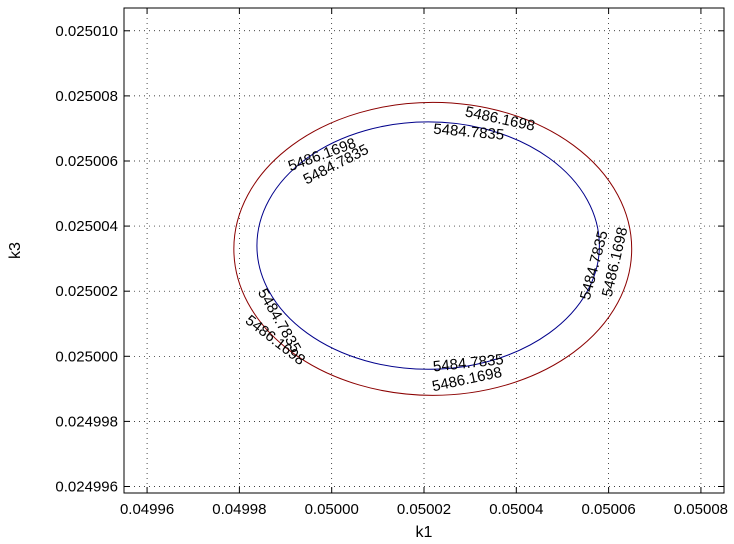  Describe the element at coordinates (332, 509) in the screenshot. I see `x-tick-label: 0.05000` at that location.